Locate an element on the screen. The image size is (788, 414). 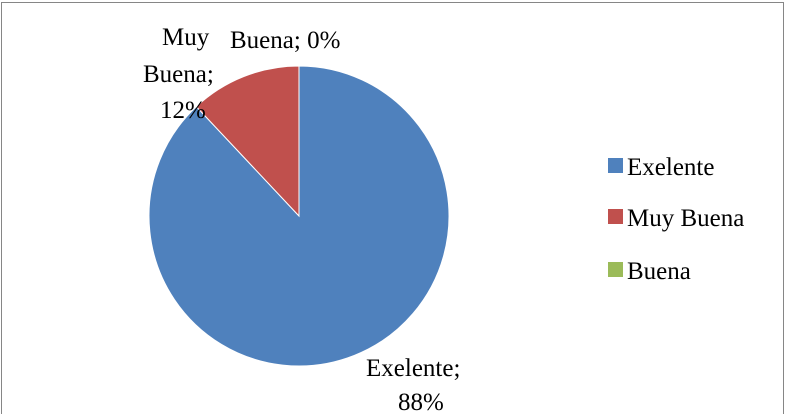
legend-swatch-muy-buena is located at coordinates (615, 216).